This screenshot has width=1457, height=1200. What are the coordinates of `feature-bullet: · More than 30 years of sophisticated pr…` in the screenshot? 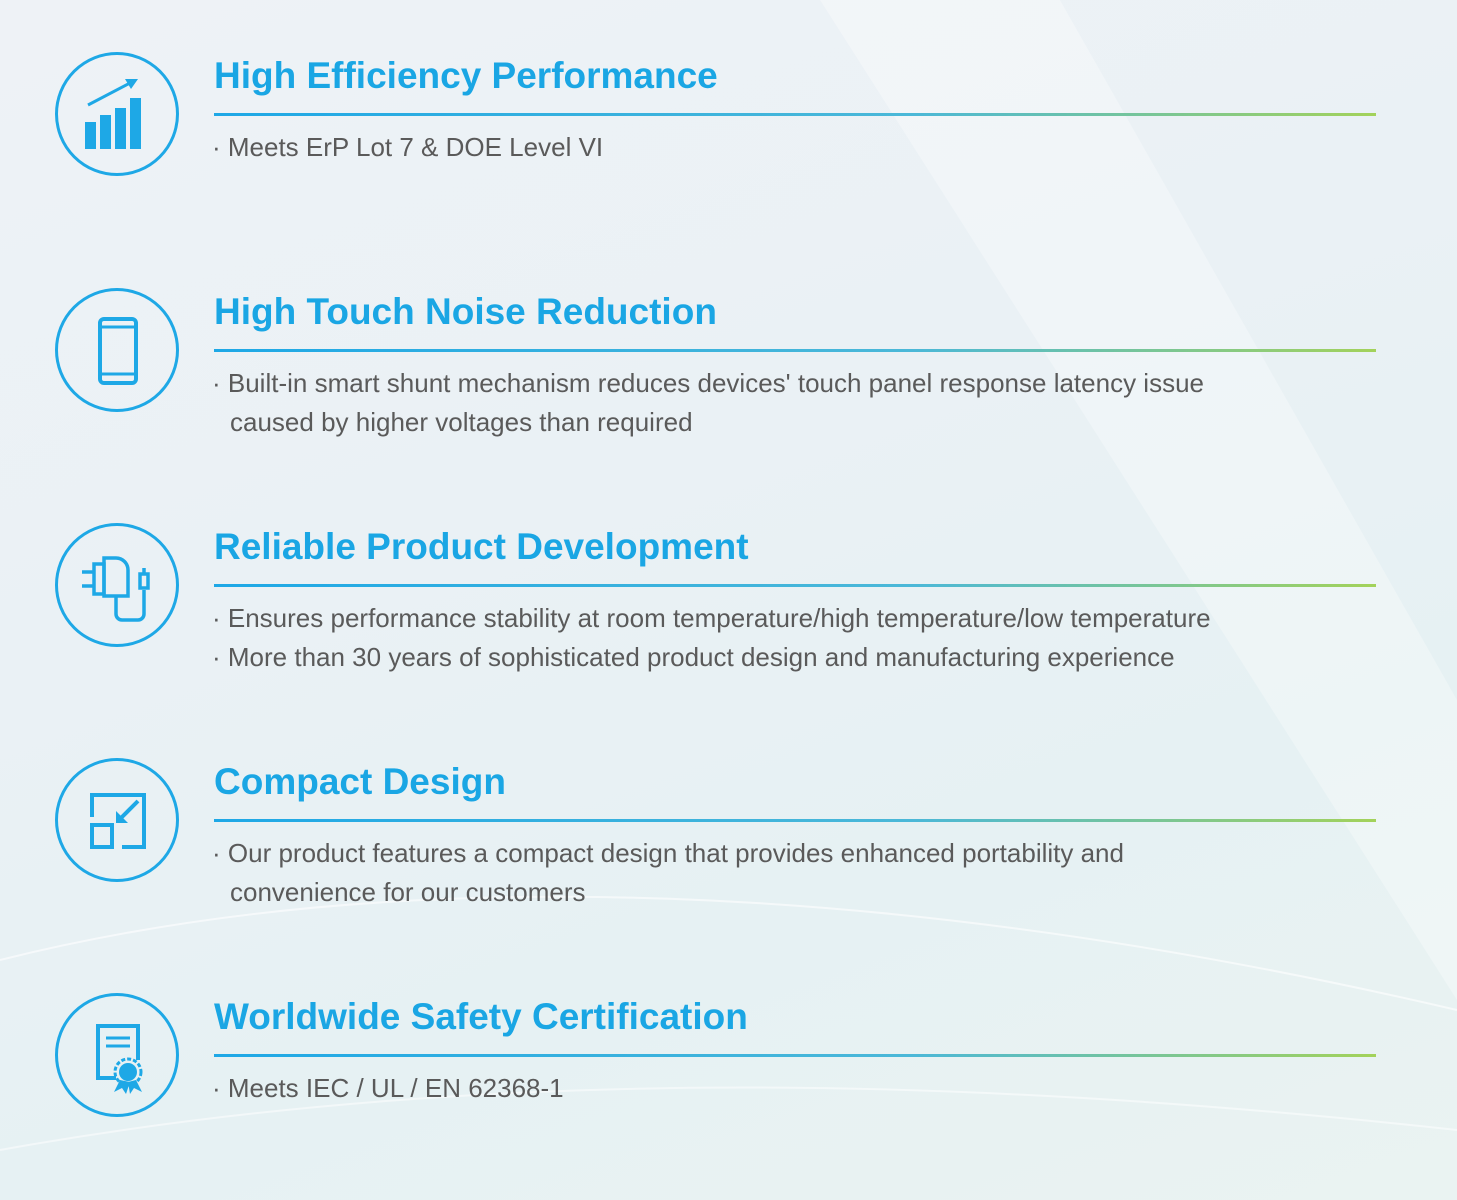 It's located at (693, 657).